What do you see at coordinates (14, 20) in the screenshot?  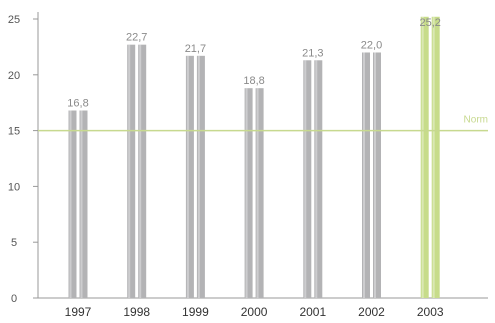 I see `y-tick-label: 25` at bounding box center [14, 20].